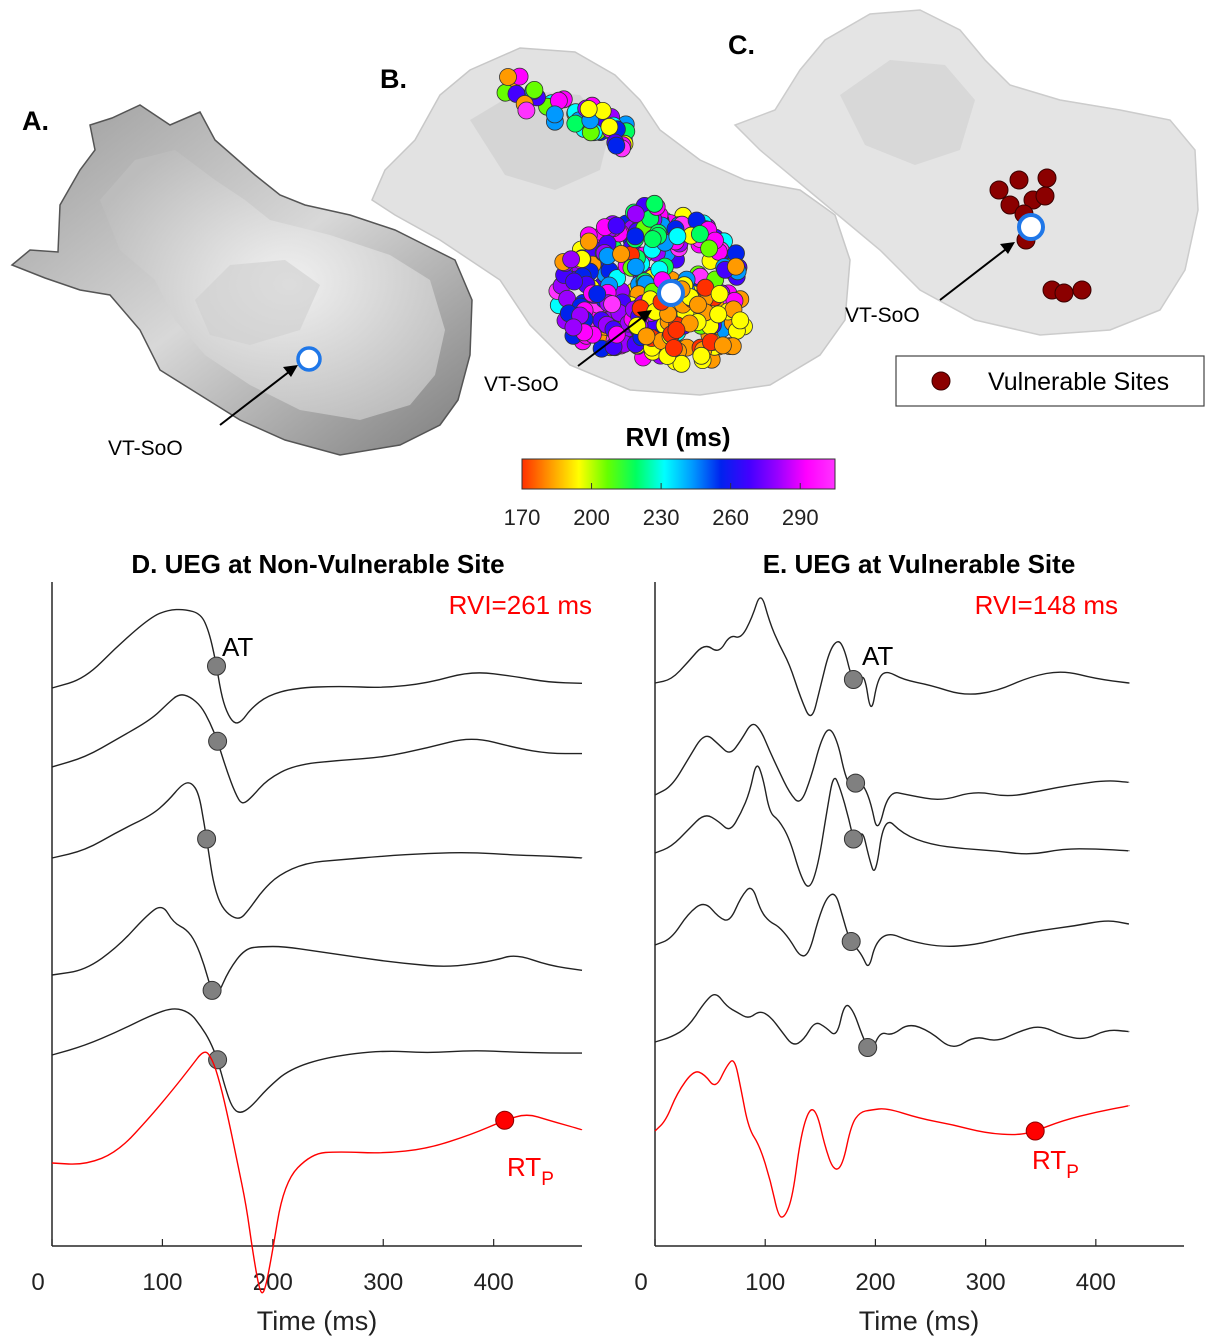  Describe the element at coordinates (162, 1282) in the screenshot. I see `chart-d-xtick-label: 100` at that location.